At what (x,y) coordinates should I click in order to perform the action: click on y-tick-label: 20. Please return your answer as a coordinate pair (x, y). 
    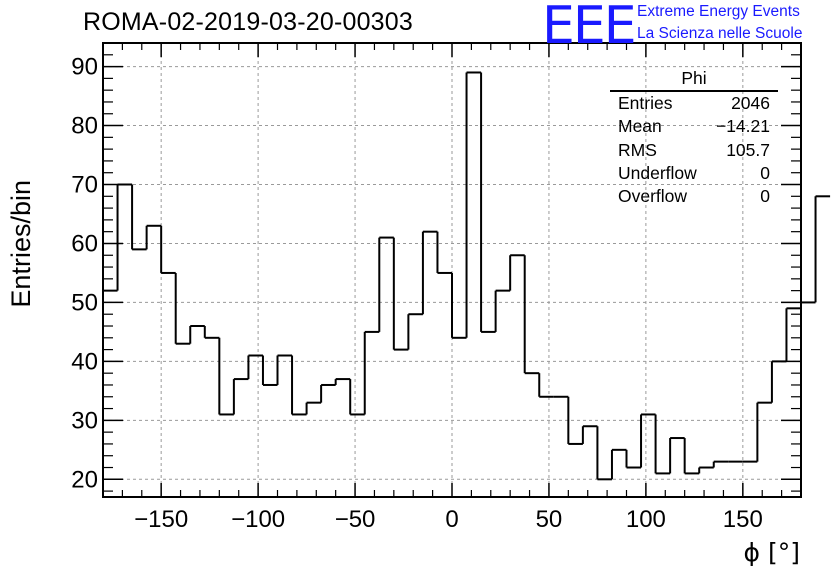
    Looking at the image, I should click on (84, 479).